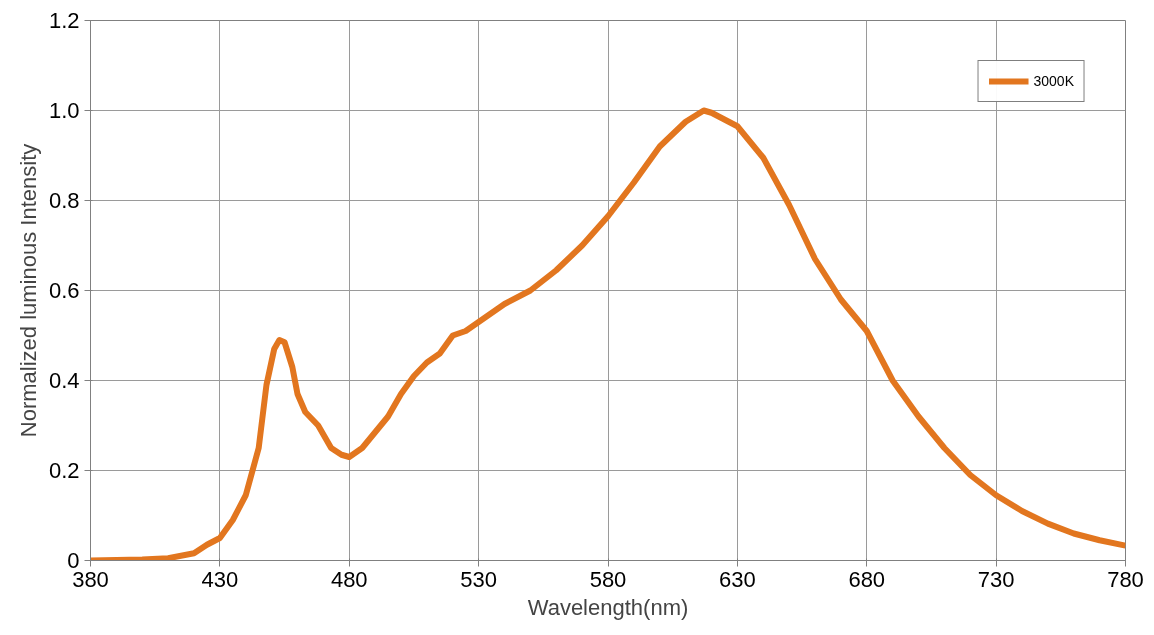 This screenshot has width=1154, height=635. Describe the element at coordinates (478, 579) in the screenshot. I see `x-tick-label: 530` at that location.